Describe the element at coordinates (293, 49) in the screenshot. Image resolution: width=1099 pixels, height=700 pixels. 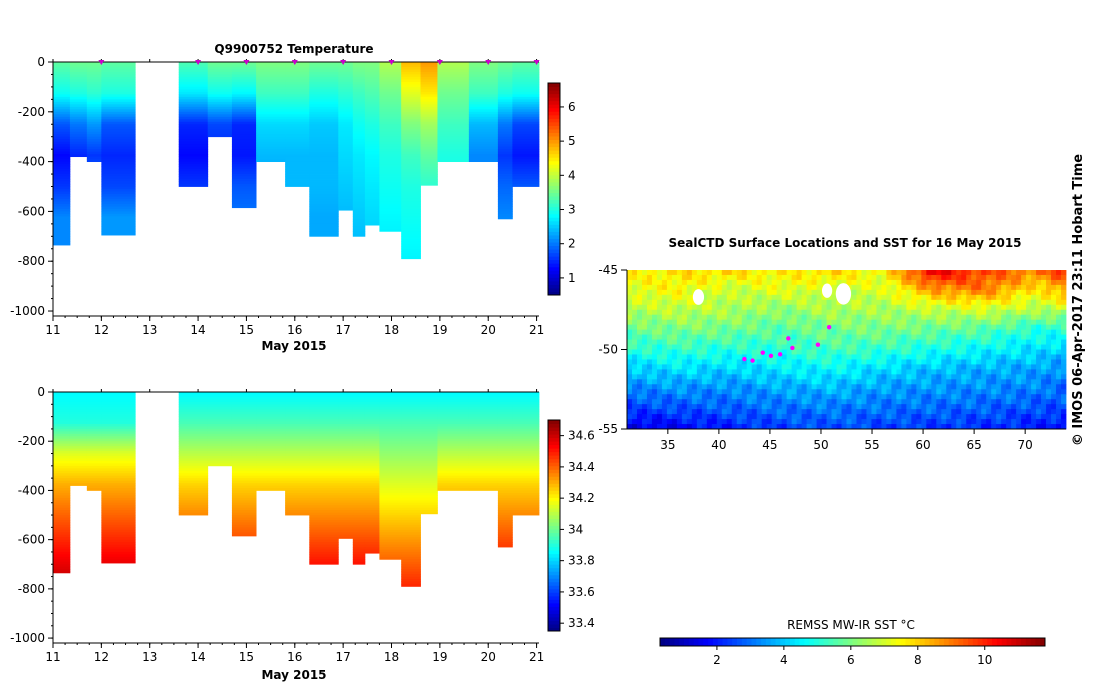
I see `temperature-title: Q9900752 Temperature` at that location.